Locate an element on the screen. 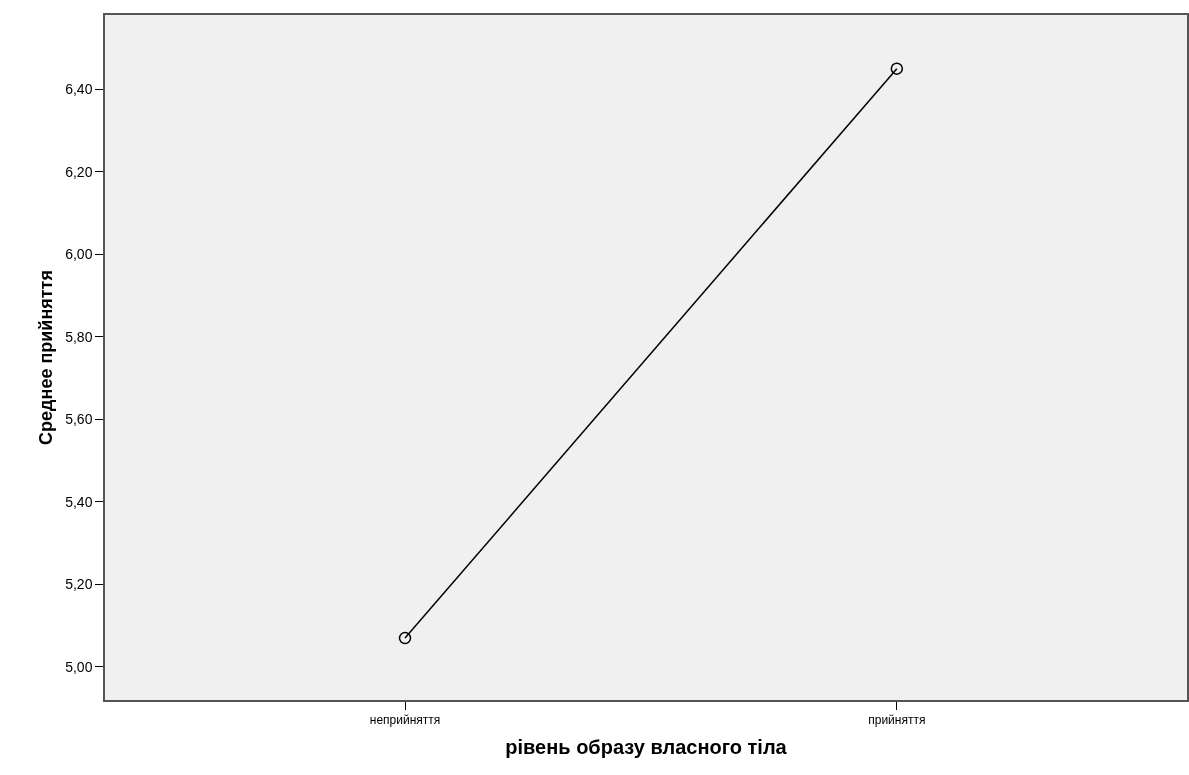  y-tick-label: 5,20 is located at coordinates (79, 584).